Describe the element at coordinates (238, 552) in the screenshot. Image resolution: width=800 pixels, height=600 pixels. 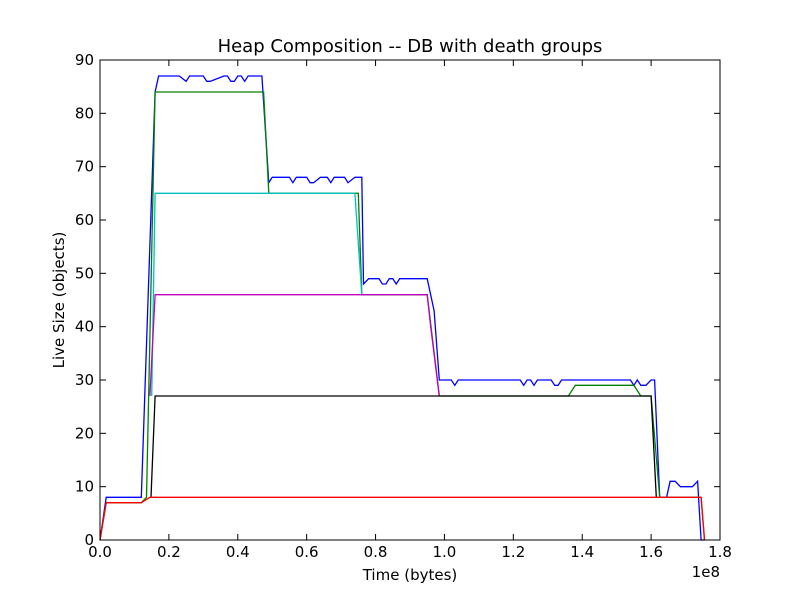
I see `x-tick-label: 0.4` at that location.